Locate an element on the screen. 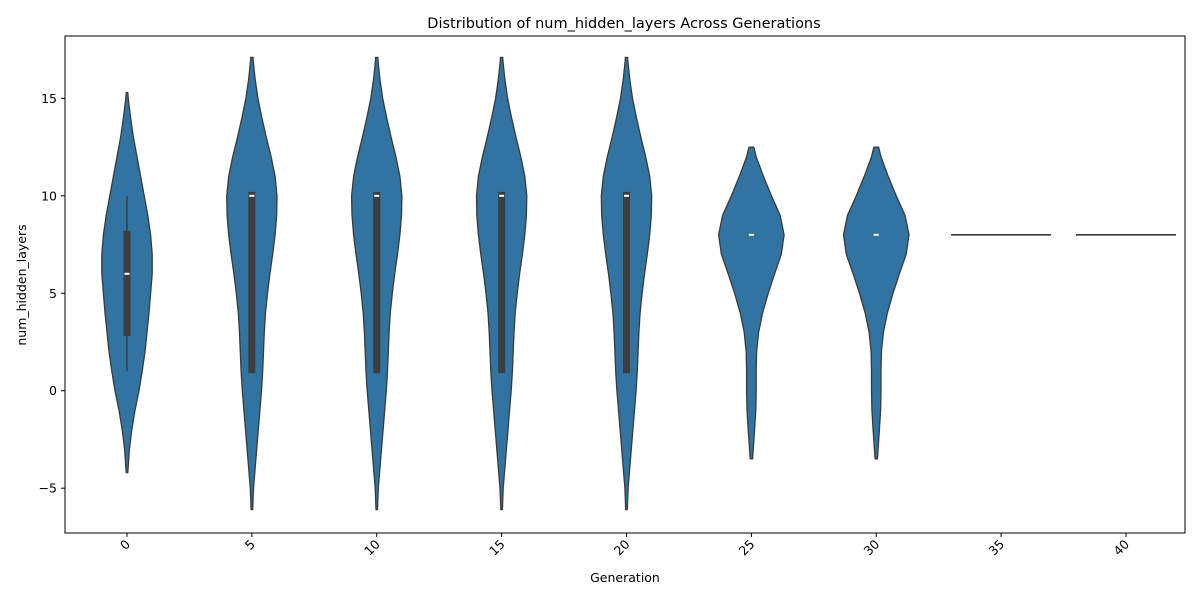  y-tick-label-1: 0 is located at coordinates (53, 390).